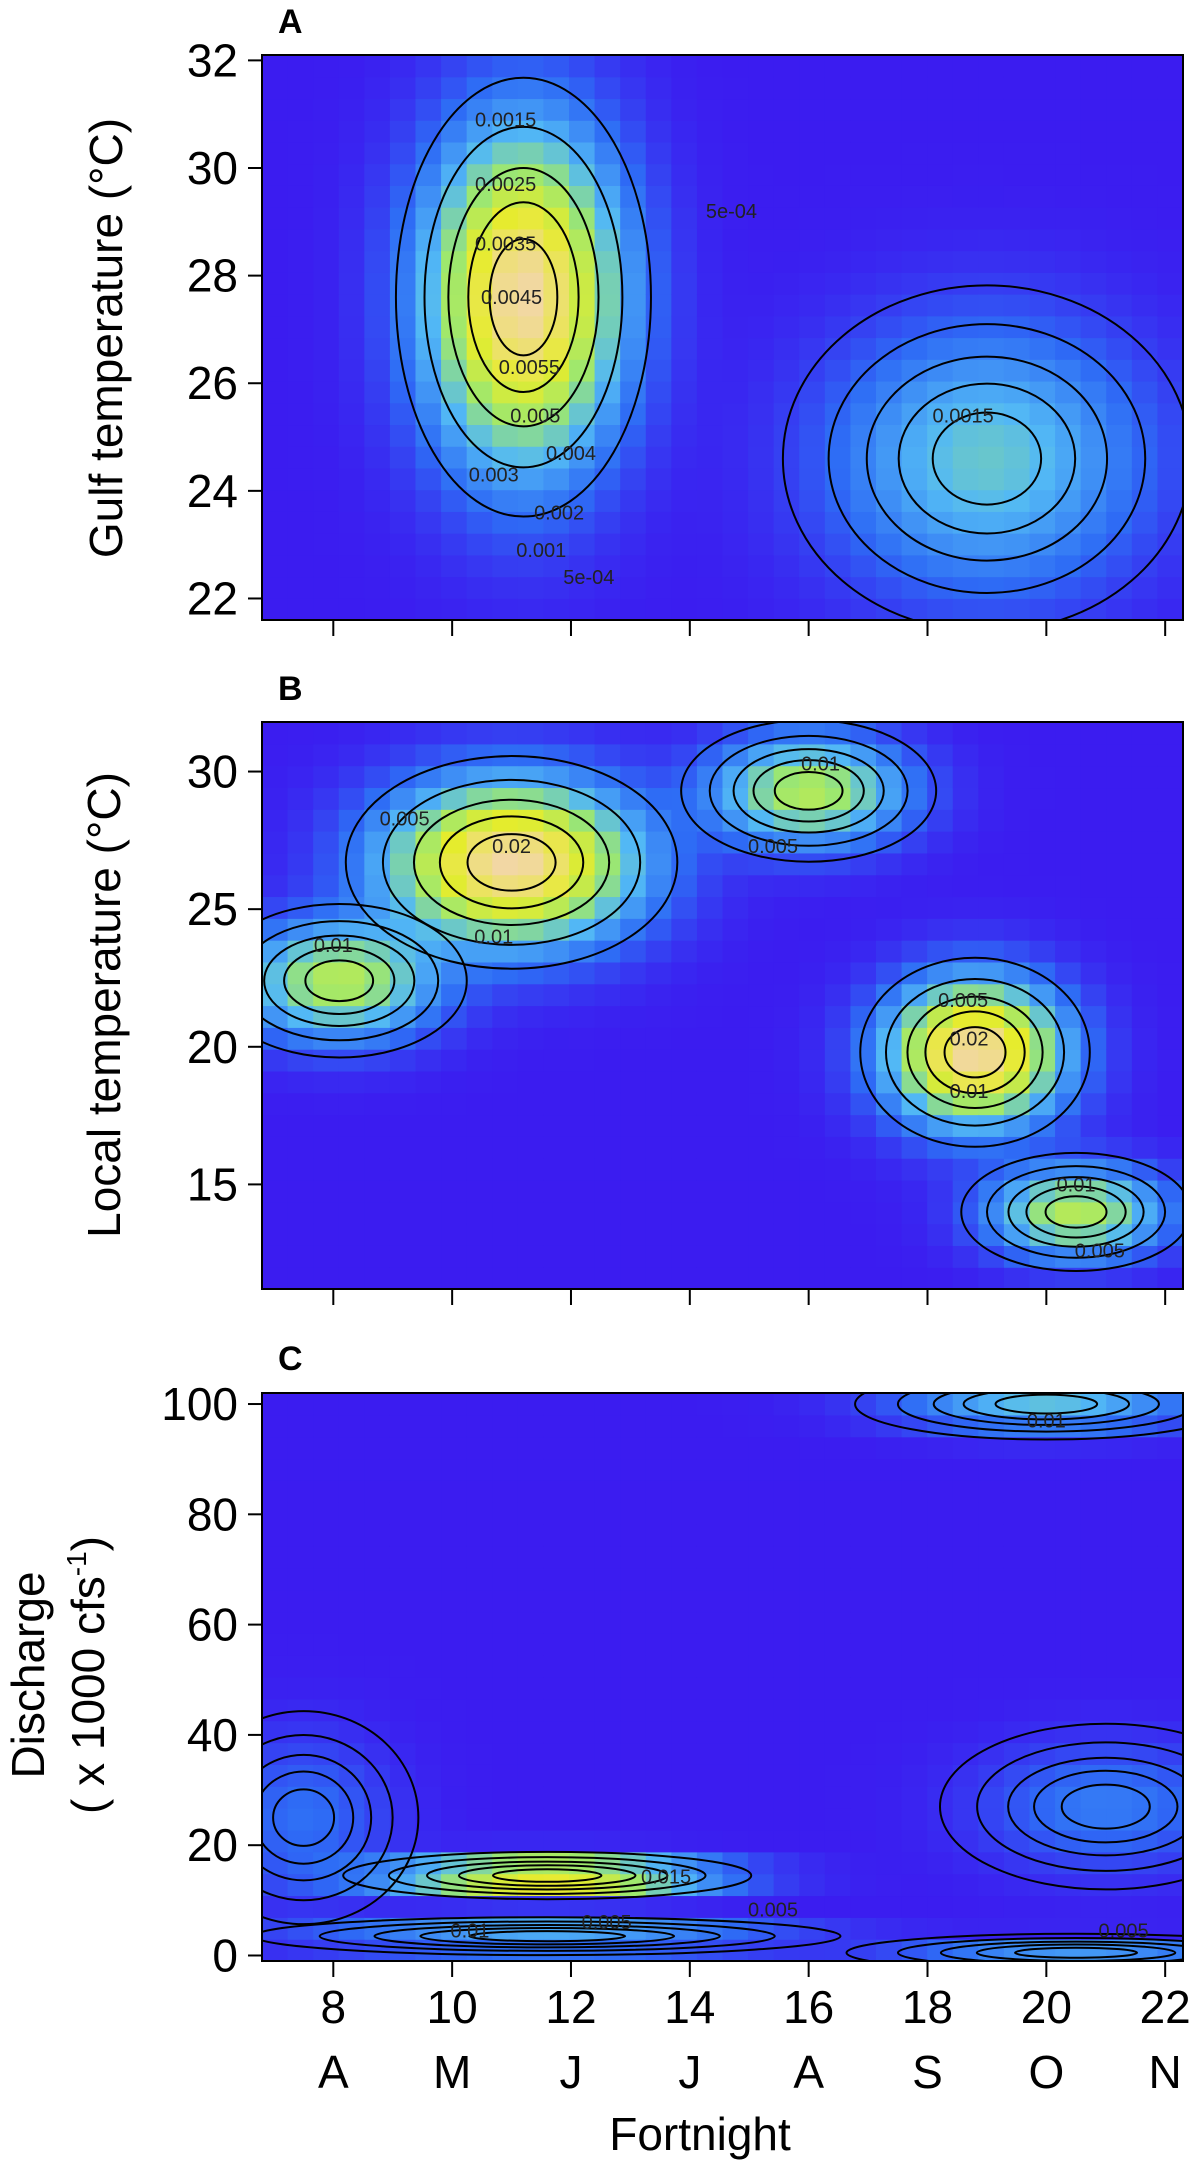  I want to click on month-label: A, so click(333, 2072).